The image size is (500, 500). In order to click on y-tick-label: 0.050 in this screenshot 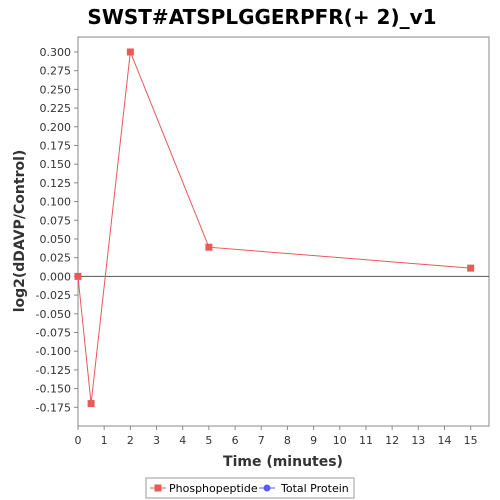, I will do `click(56, 239)`.